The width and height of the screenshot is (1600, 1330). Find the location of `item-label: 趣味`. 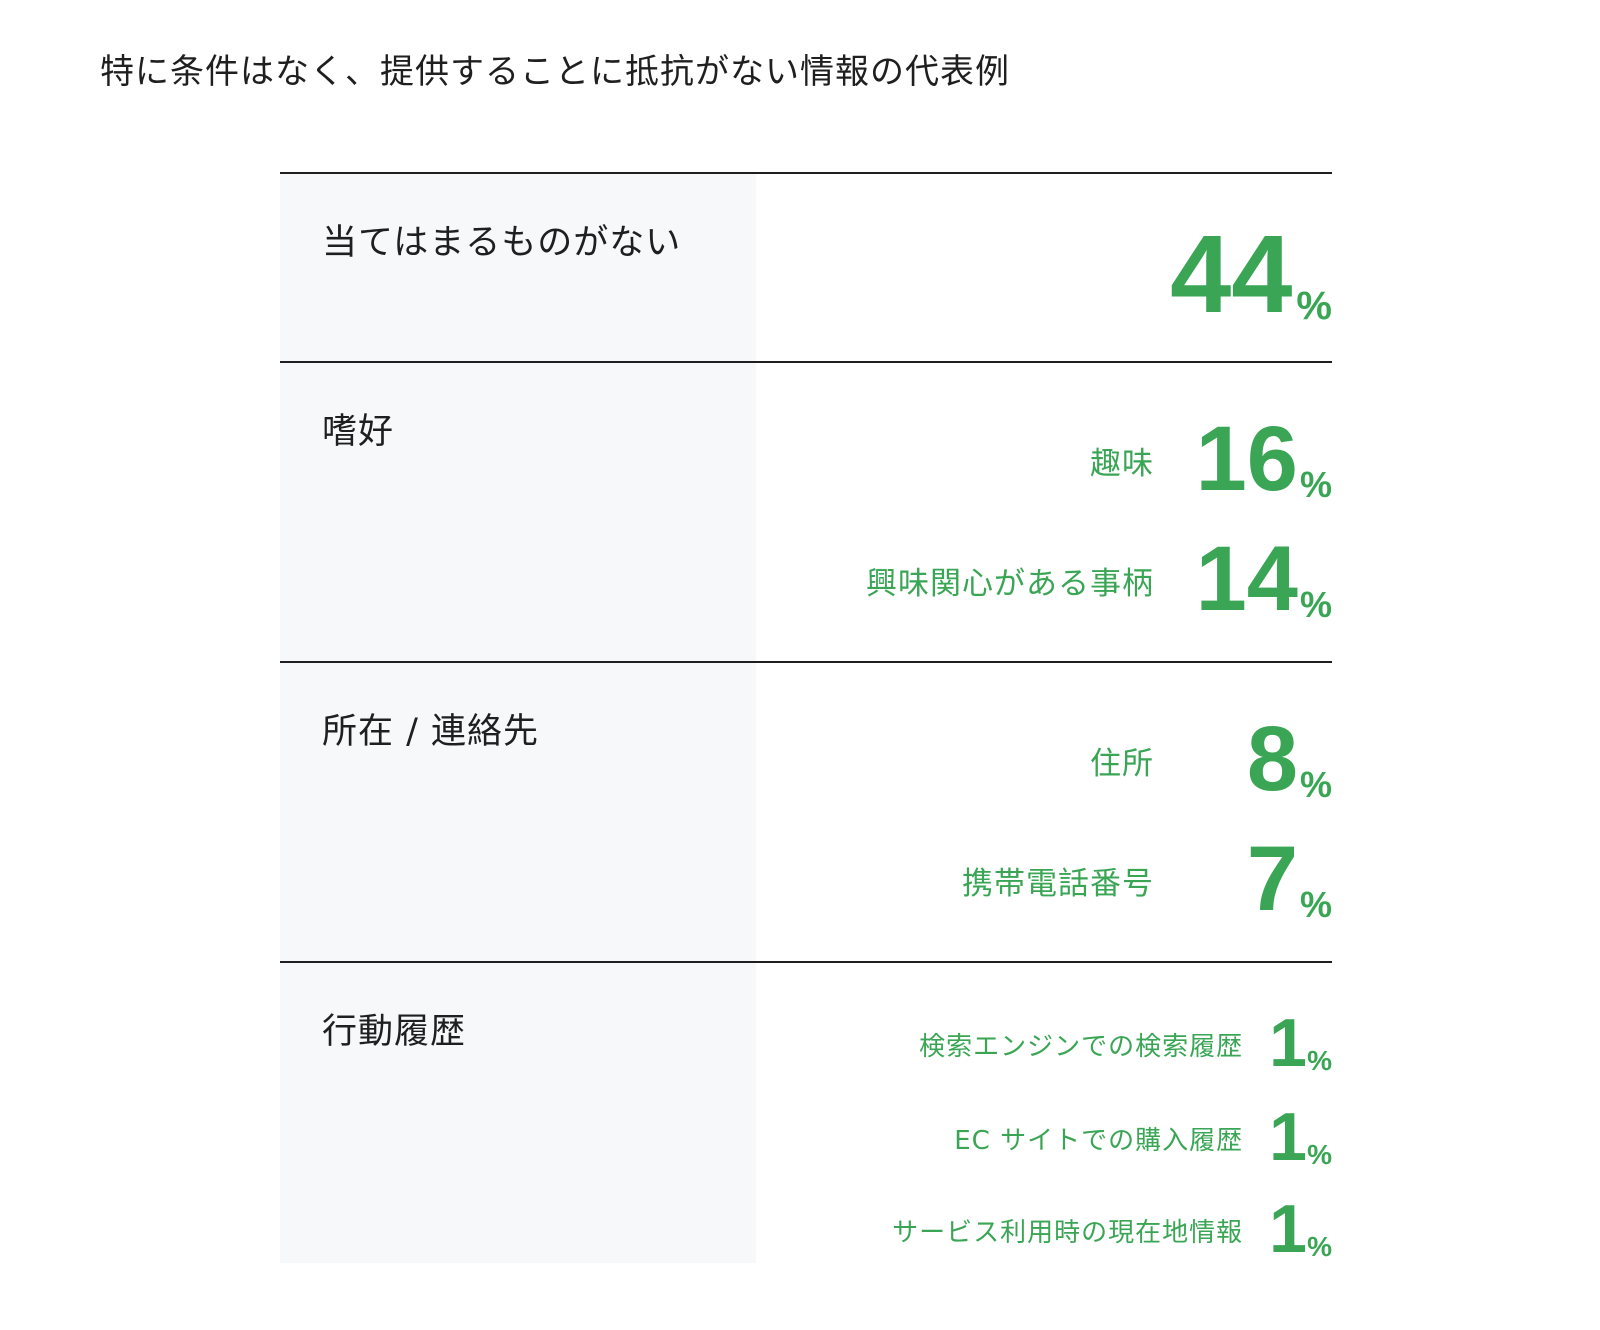

item-label: 趣味 is located at coordinates (1121, 464).